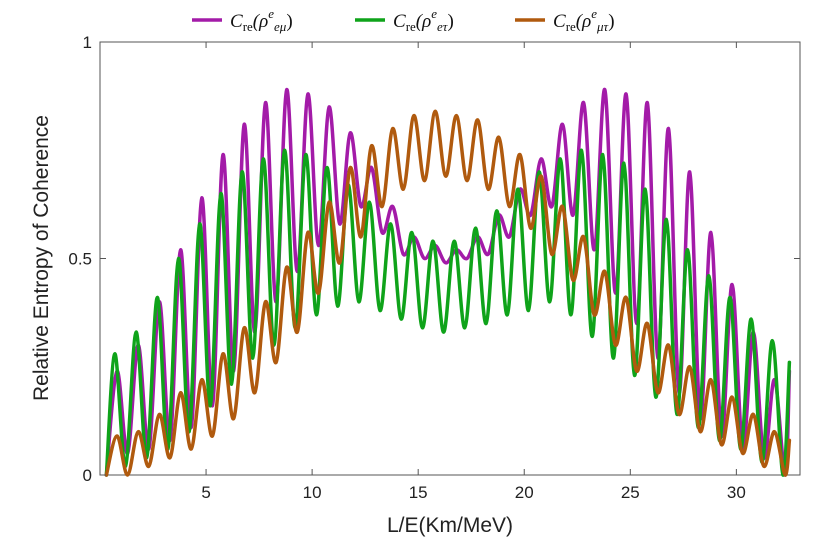  Describe the element at coordinates (418, 492) in the screenshot. I see `x-tick-label: 15` at that location.